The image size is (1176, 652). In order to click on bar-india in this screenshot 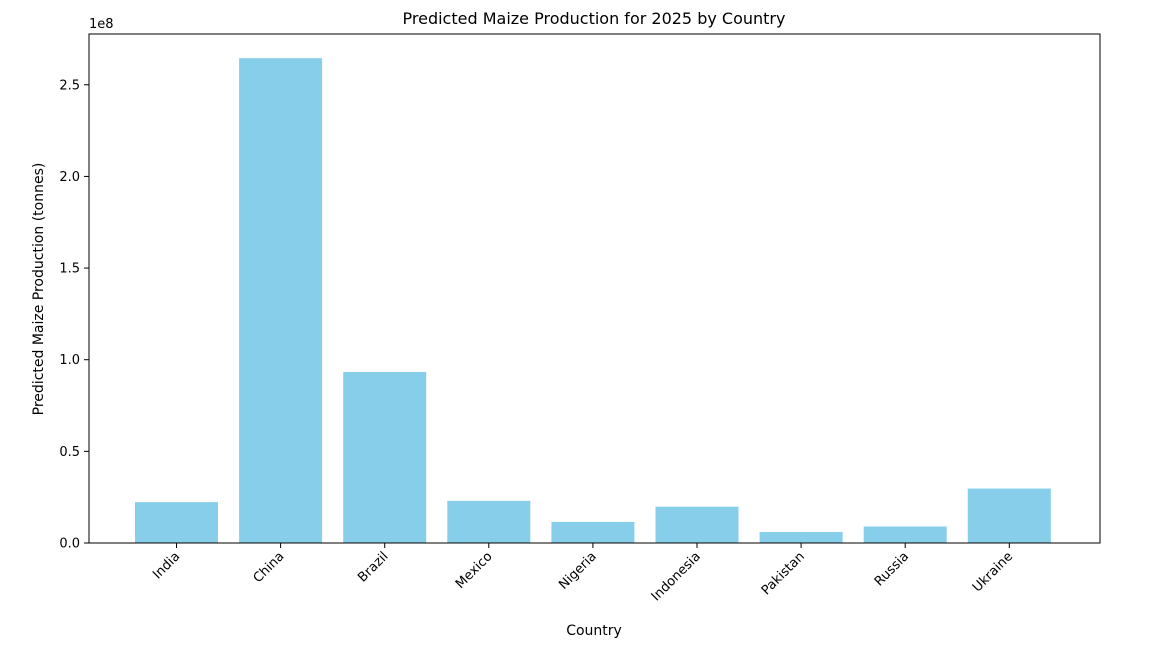, I will do `click(176, 522)`.